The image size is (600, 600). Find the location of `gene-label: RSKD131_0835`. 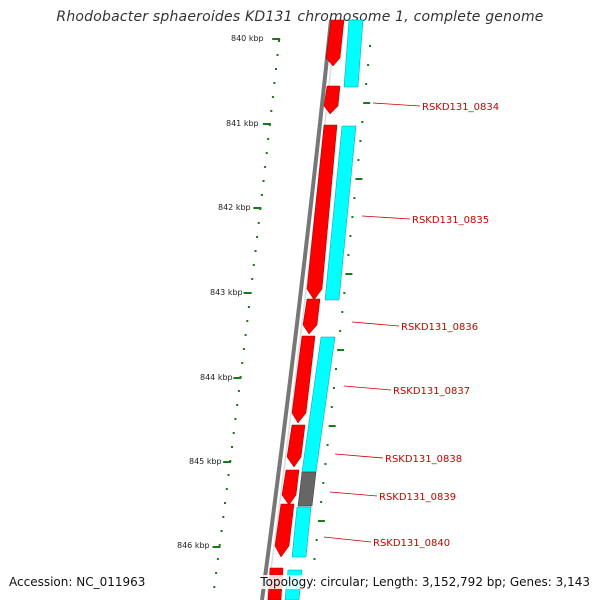

gene-label: RSKD131_0835 is located at coordinates (450, 220).